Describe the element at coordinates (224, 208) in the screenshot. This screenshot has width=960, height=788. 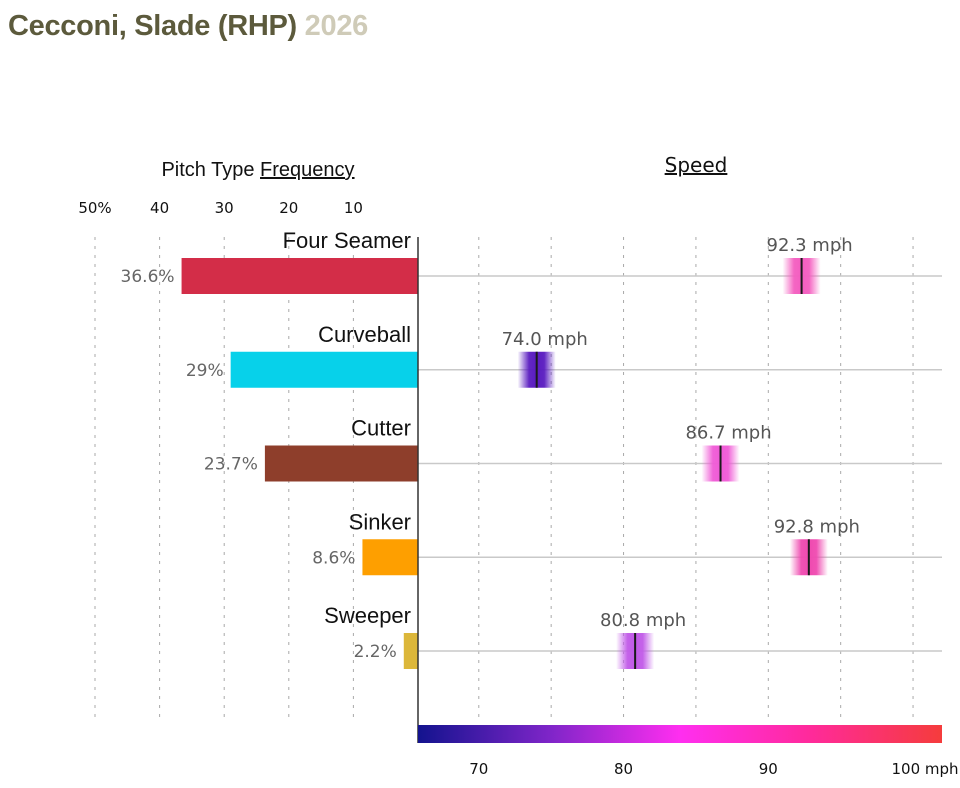
I see `frequency-tick-label: 30` at that location.